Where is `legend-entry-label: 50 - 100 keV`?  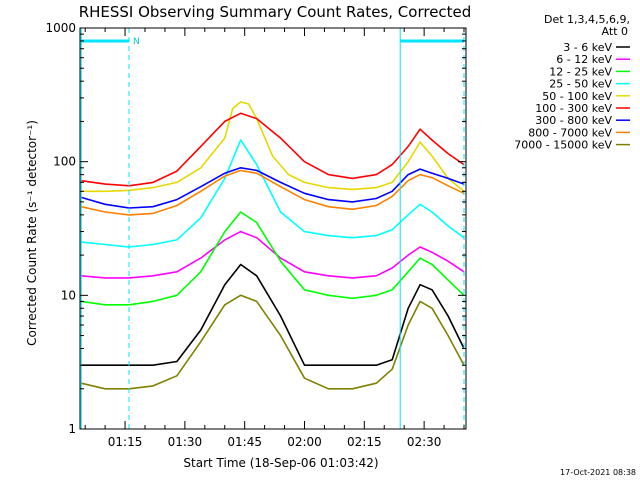
legend-entry-label: 50 - 100 keV is located at coordinates (577, 96).